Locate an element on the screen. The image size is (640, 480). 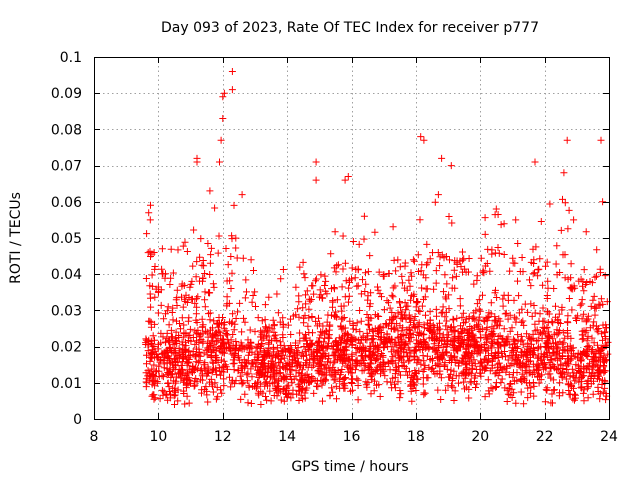
y-tick-labels: 0 0.01 0.02 0.03 0.04 0.05 0.06 0.07 0.08 0.09 0.1 is located at coordinates (66, 239).